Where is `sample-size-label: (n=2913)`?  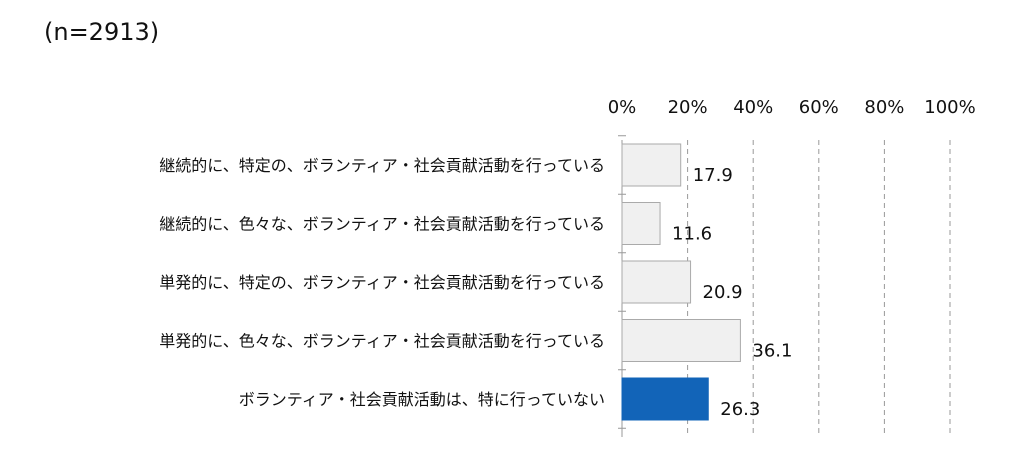 sample-size-label: (n=2913) is located at coordinates (102, 32).